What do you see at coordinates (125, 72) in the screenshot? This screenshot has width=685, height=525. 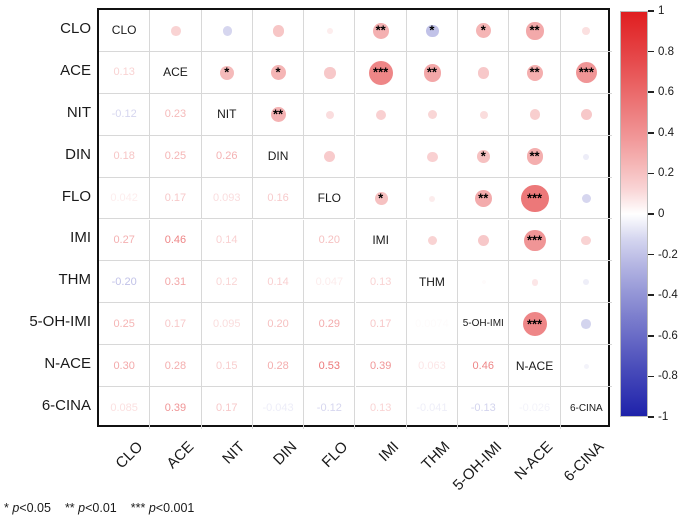 I see `grid-cell: 0.13` at bounding box center [125, 72].